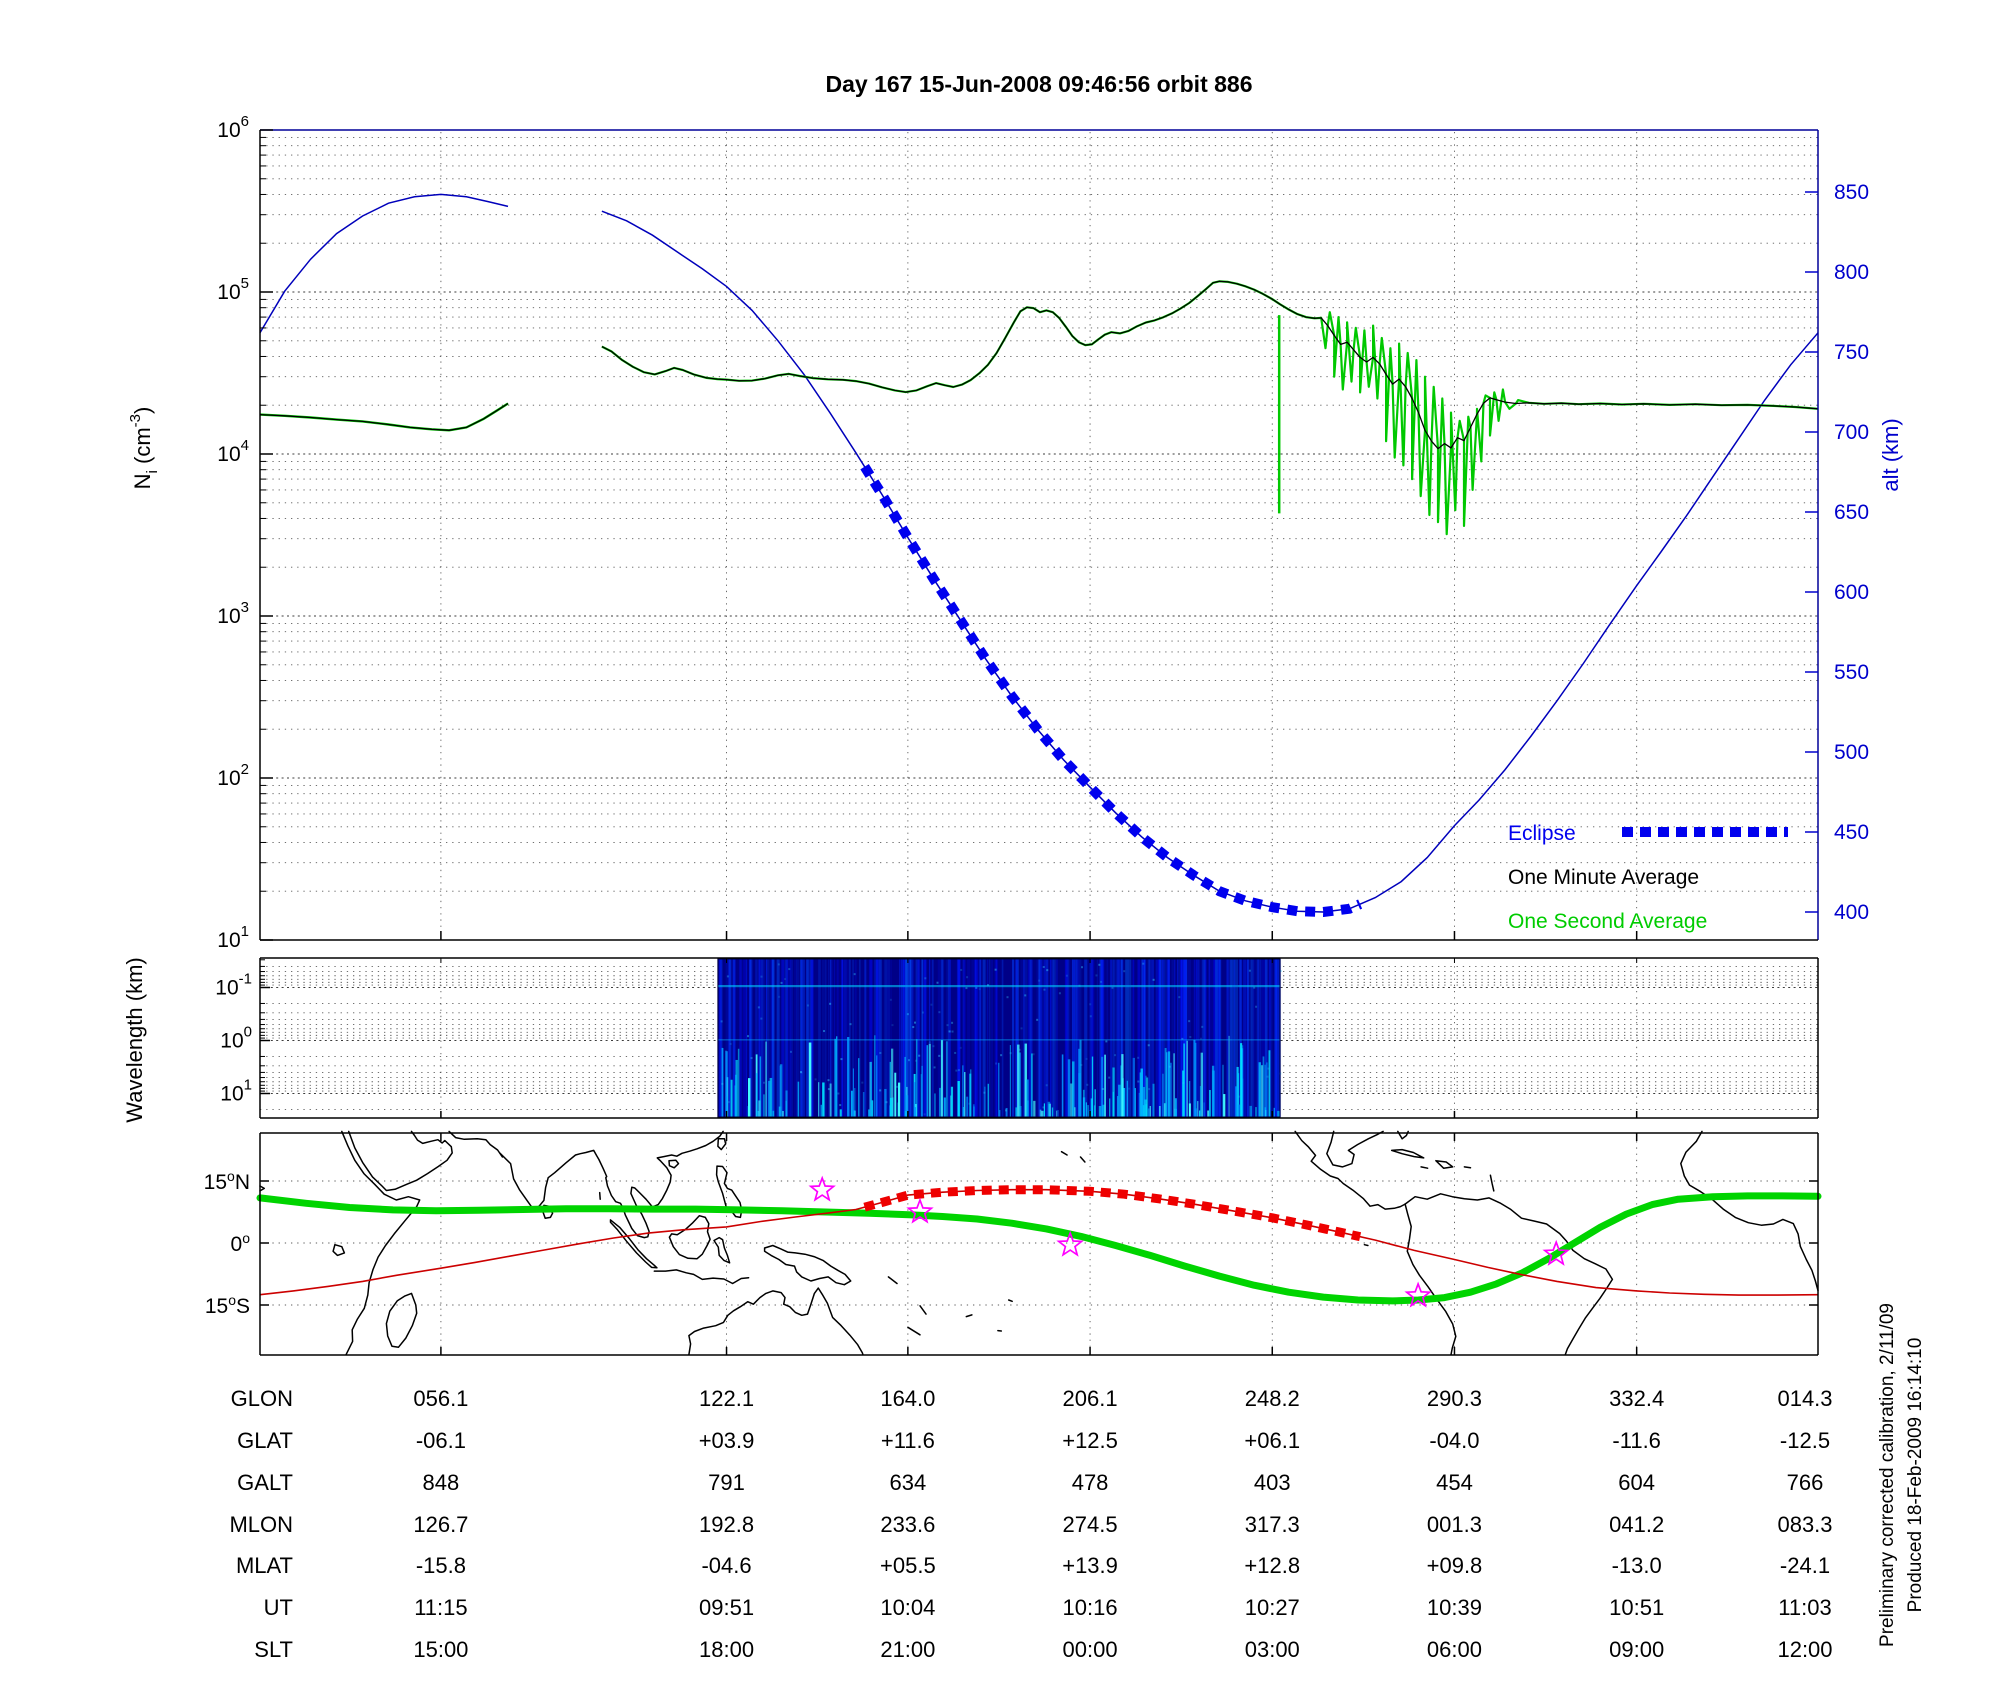 The width and height of the screenshot is (2000, 1700). What do you see at coordinates (1210, 408) in the screenshot?
I see `one-second-average-curve` at bounding box center [1210, 408].